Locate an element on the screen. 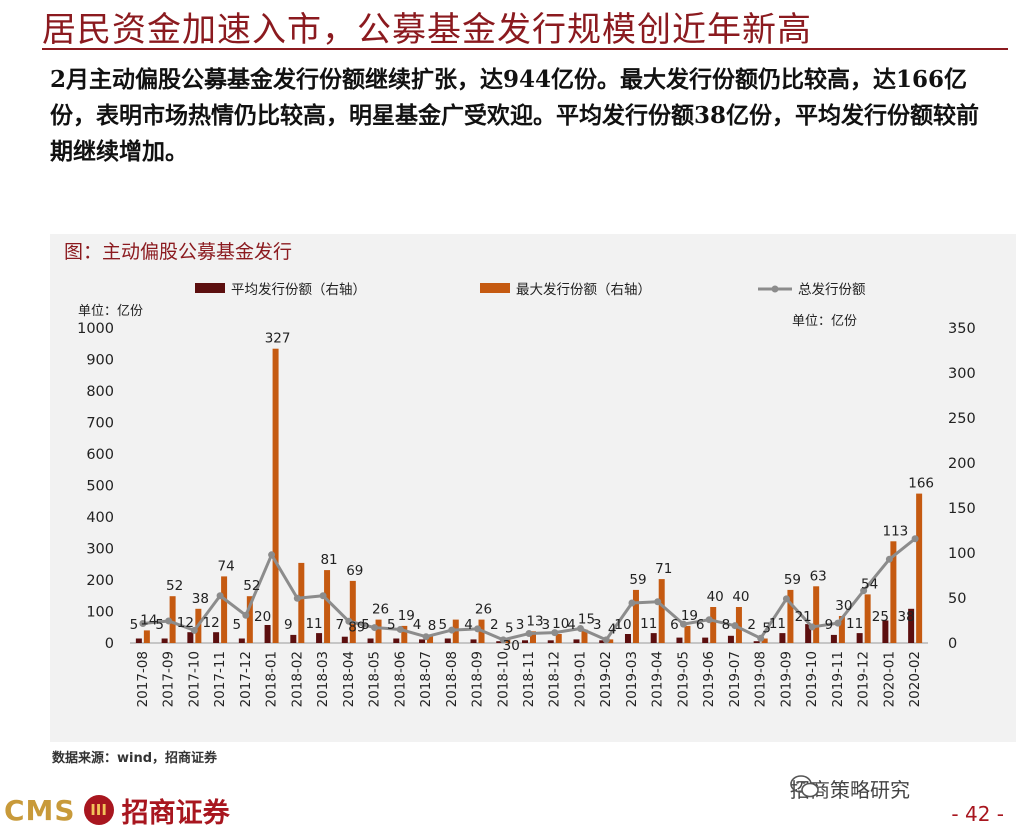  left-tick-label: 700 is located at coordinates (100, 424).